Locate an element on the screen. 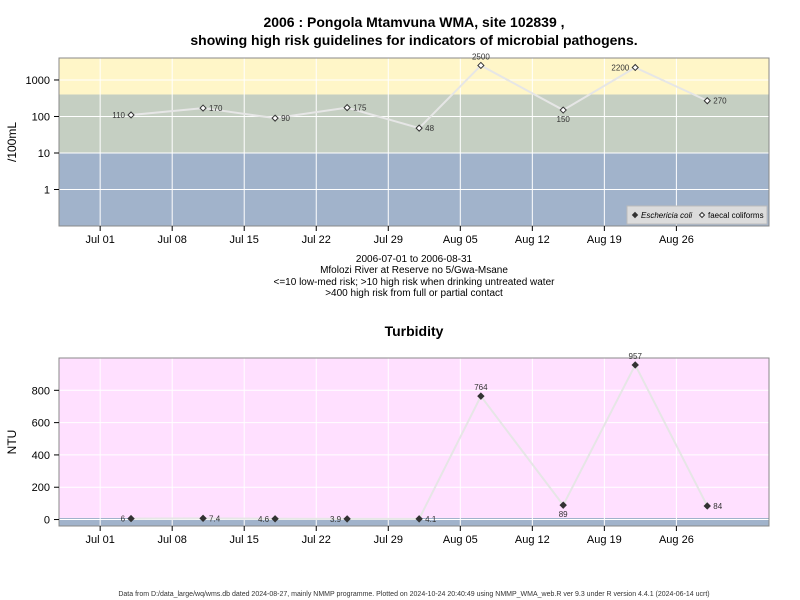 The image size is (800, 600). data-label: 170 is located at coordinates (216, 108).